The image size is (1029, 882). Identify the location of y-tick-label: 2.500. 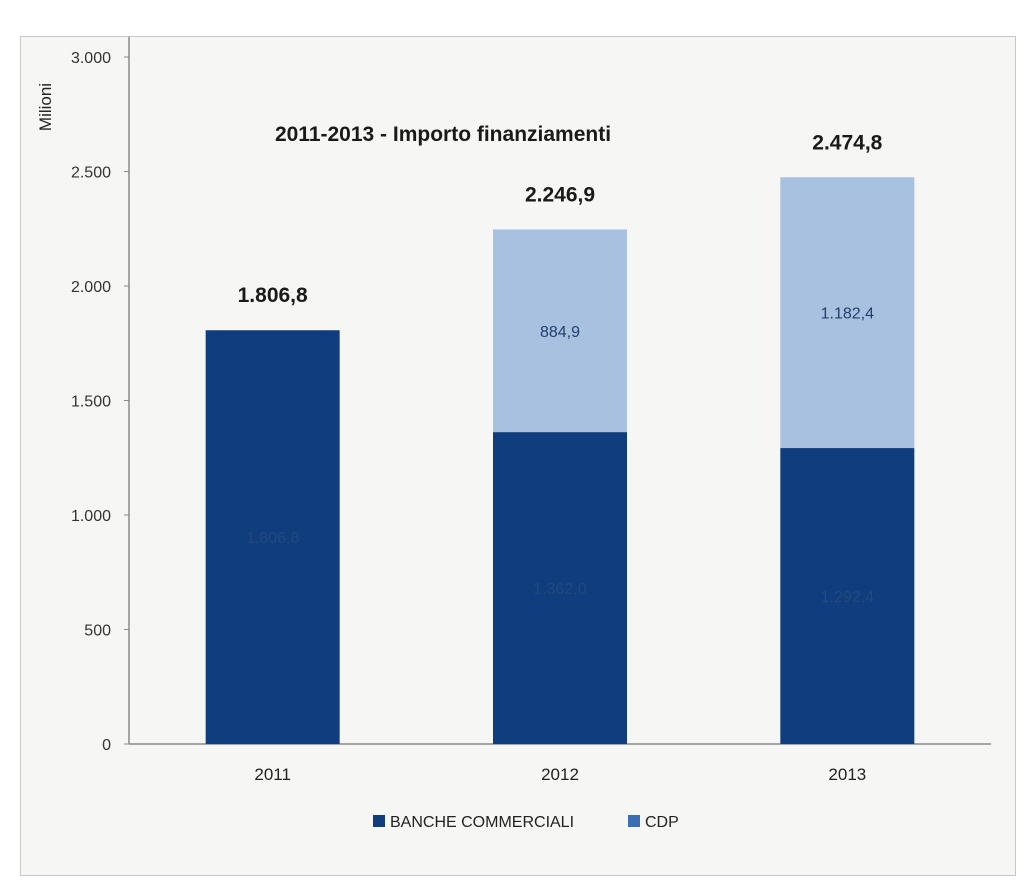
(91, 173).